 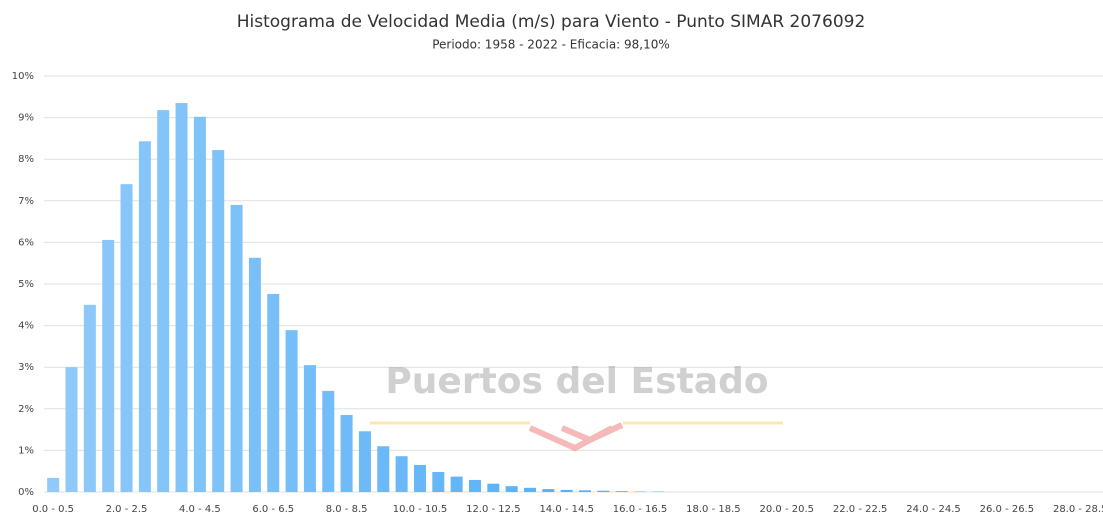 I want to click on logo-mark, so click(x=576, y=437).